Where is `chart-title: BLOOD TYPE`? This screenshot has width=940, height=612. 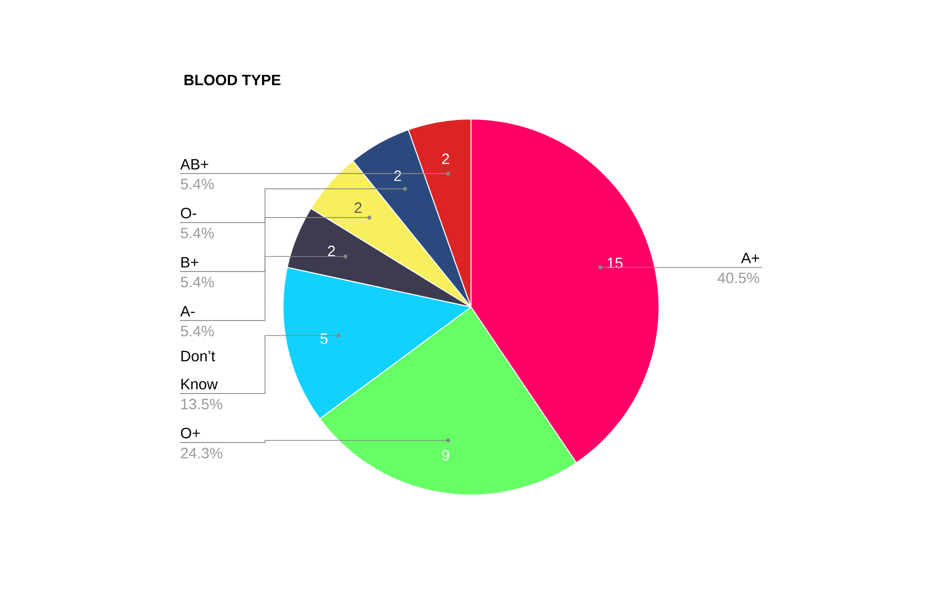
chart-title: BLOOD TYPE is located at coordinates (232, 80).